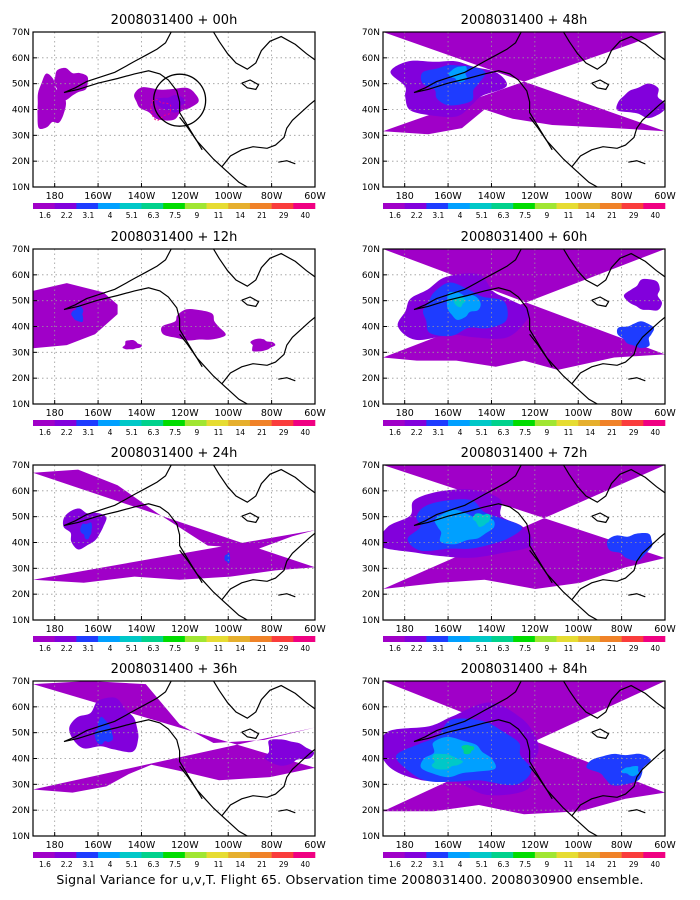 The image size is (700, 900). Describe the element at coordinates (174, 526) in the screenshot. I see `variance-field` at that location.